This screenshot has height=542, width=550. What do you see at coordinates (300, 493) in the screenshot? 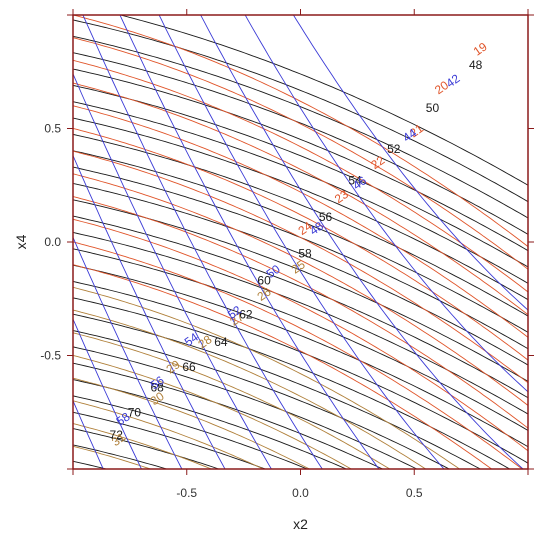
I see `x-tick-label: 0.0` at bounding box center [300, 493].